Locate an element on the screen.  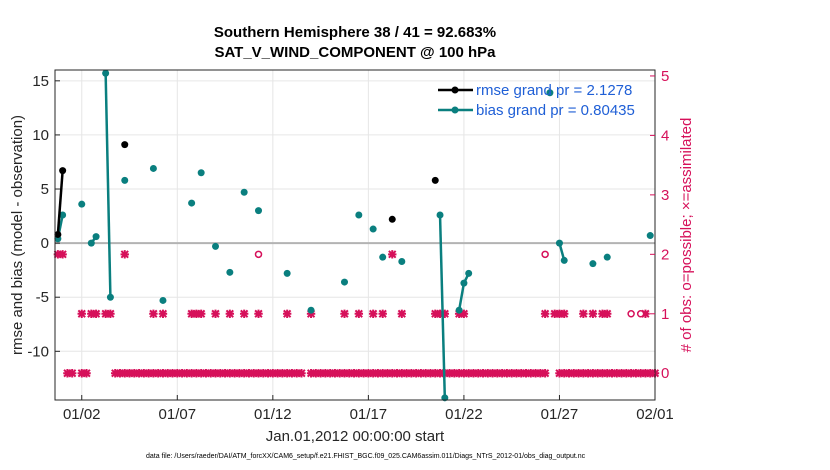
x-tick-label: 02/01 is located at coordinates (655, 414).